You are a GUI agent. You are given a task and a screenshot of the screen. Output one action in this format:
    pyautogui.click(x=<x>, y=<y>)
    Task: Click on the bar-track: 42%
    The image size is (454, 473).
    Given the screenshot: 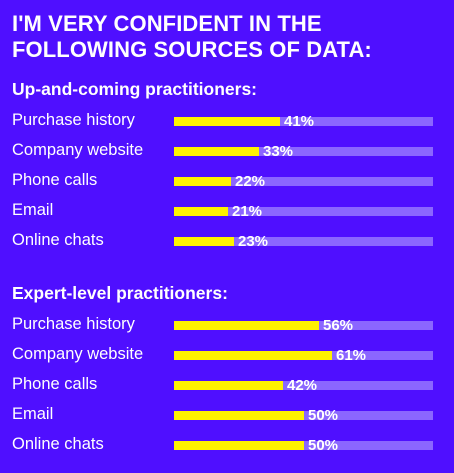 What is the action you would take?
    pyautogui.click(x=303, y=385)
    